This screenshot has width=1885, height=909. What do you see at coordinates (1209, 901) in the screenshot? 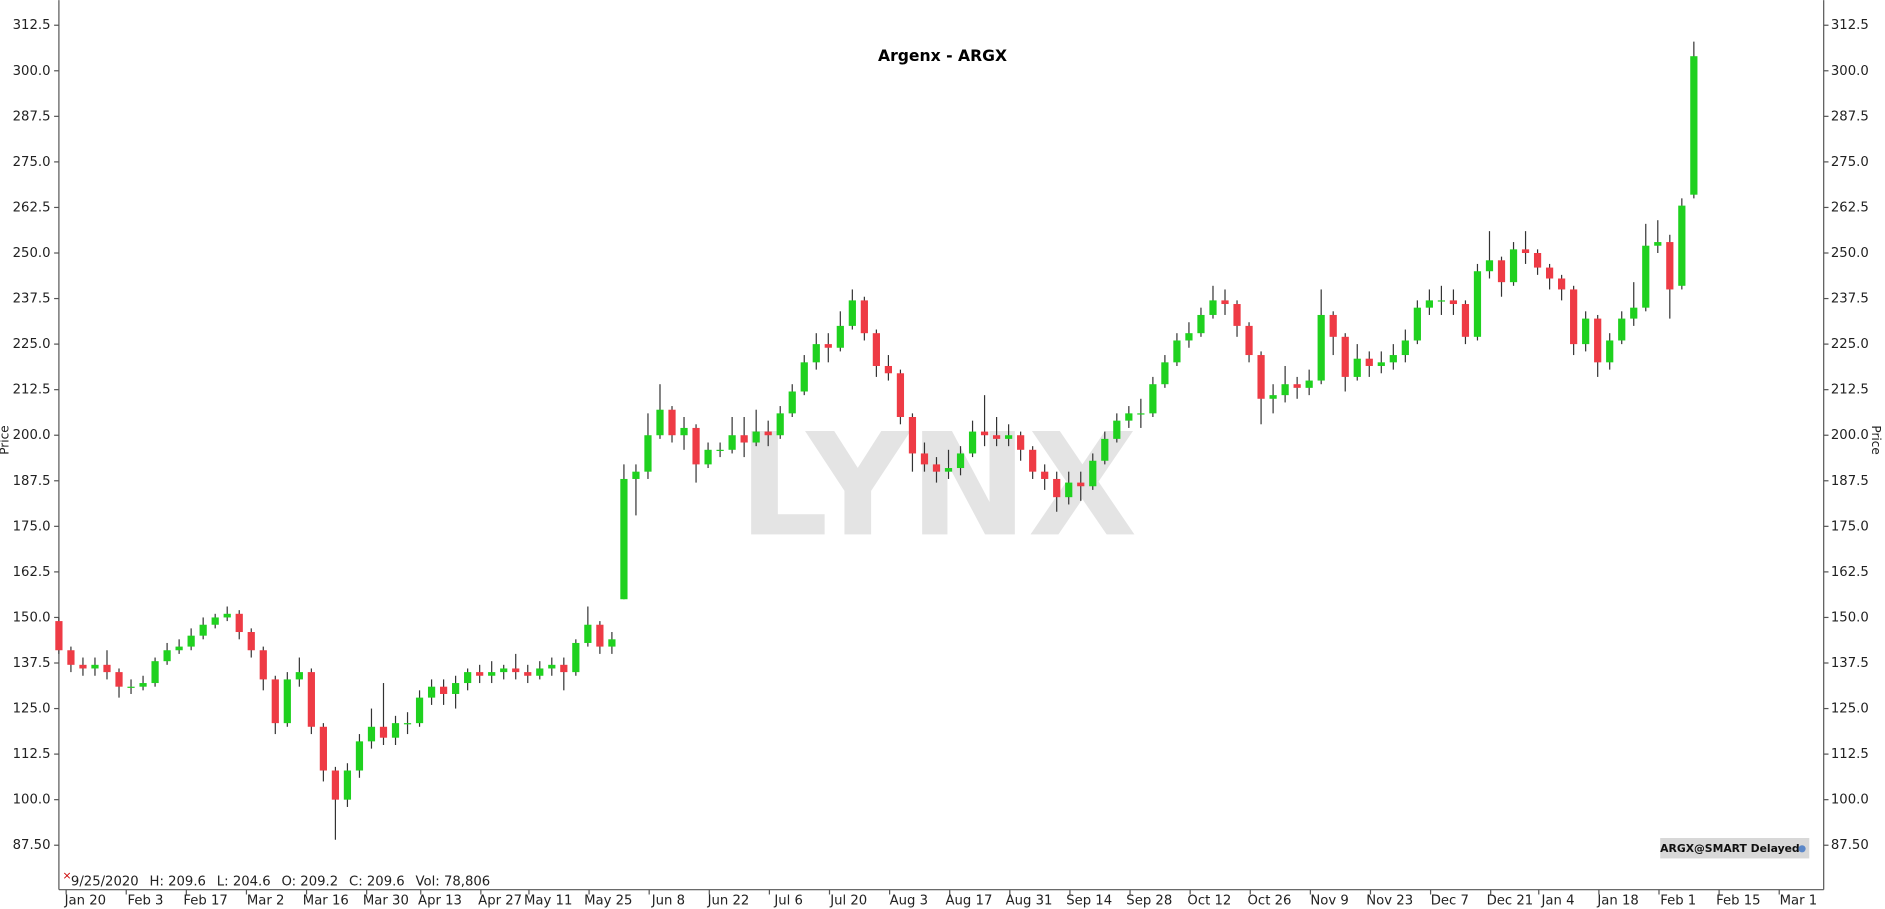
I see `x-tick-label: Oct 12` at bounding box center [1209, 901].